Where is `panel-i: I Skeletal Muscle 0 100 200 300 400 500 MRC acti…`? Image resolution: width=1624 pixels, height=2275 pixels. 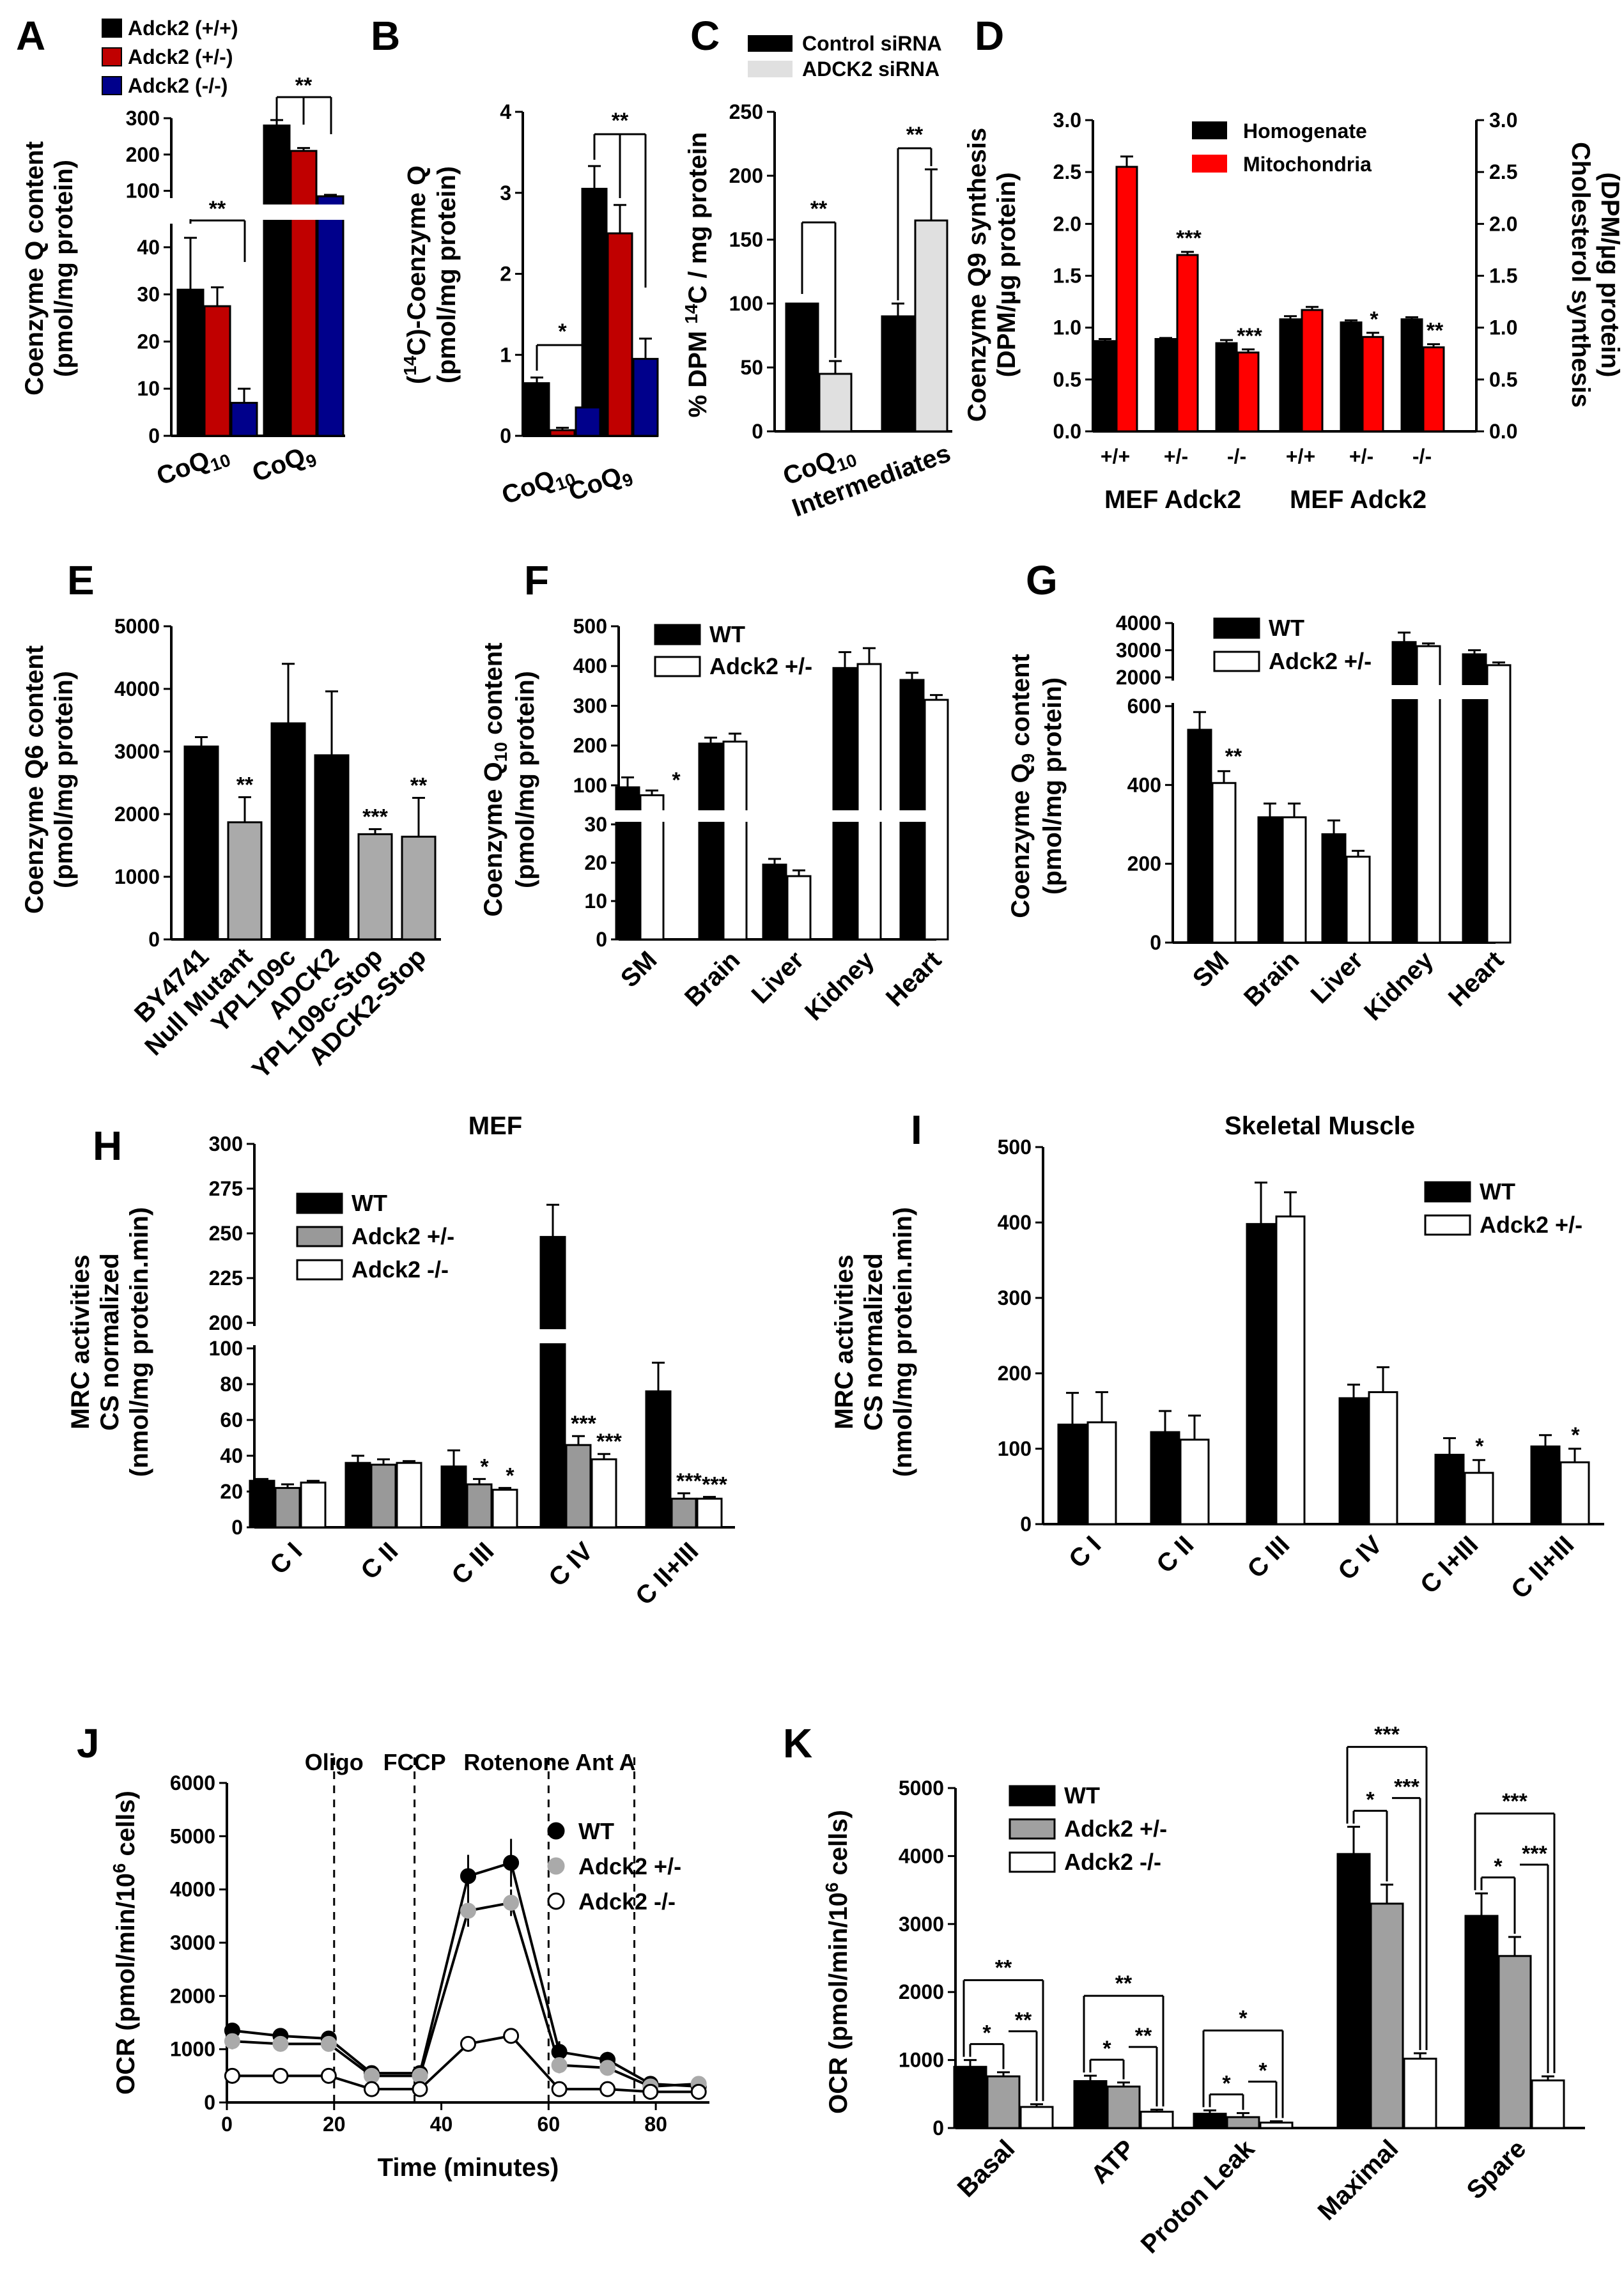 panel-i: I Skeletal Muscle 0 100 200 300 400 500 MRC acti… is located at coordinates (1217, 1355).